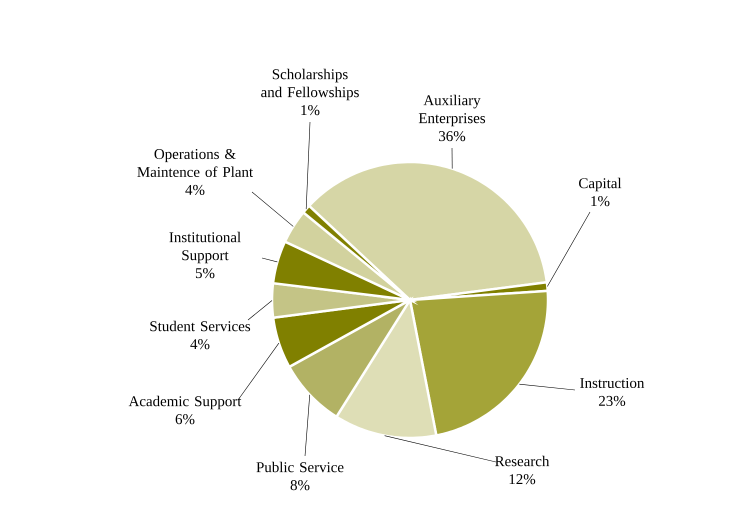 This screenshot has height=514, width=746. What do you see at coordinates (205, 273) in the screenshot?
I see `data-label: 5%` at bounding box center [205, 273].